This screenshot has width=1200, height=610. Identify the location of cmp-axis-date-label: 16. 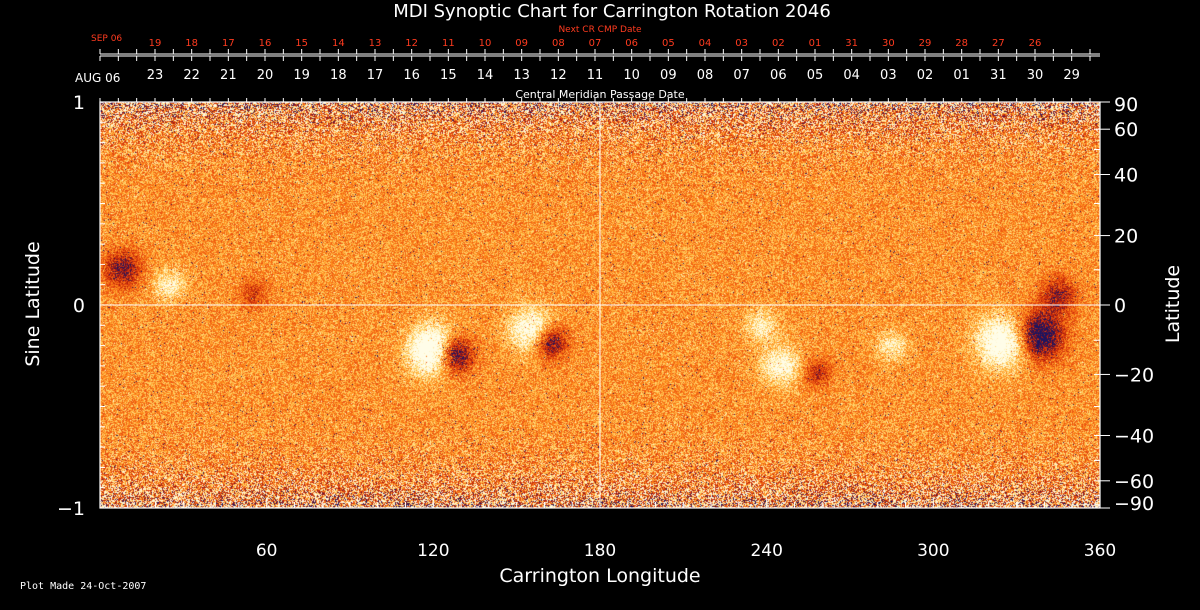
(411, 75).